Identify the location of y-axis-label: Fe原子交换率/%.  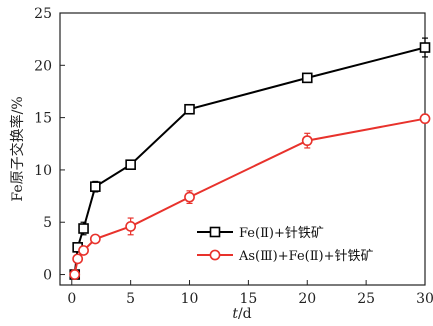
(17, 148).